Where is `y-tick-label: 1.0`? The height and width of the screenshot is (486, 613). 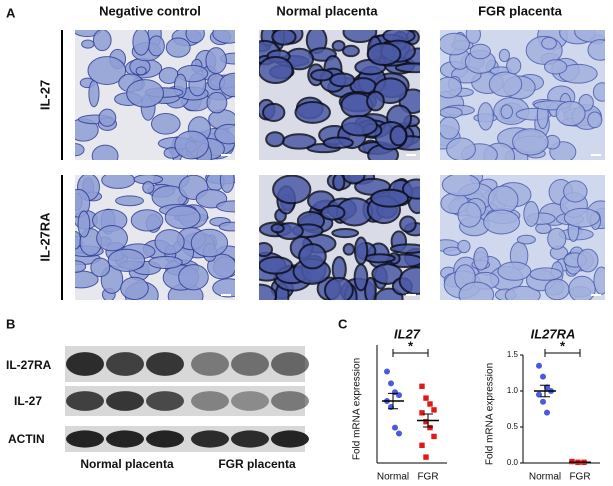
y-tick-label: 1.0 is located at coordinates (513, 390).